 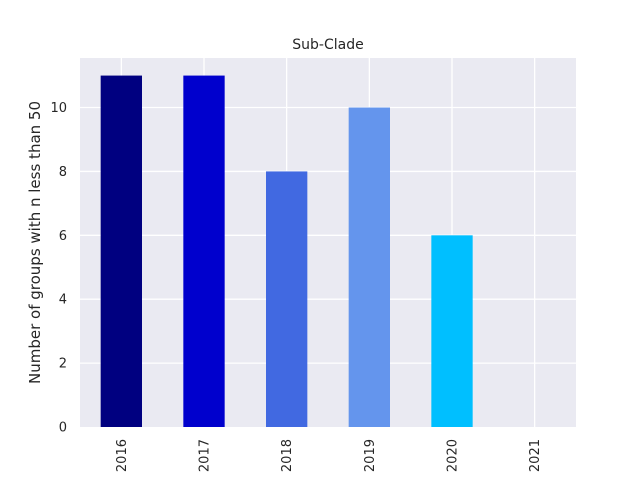 I want to click on y-tick-label: 0, so click(x=63, y=428).